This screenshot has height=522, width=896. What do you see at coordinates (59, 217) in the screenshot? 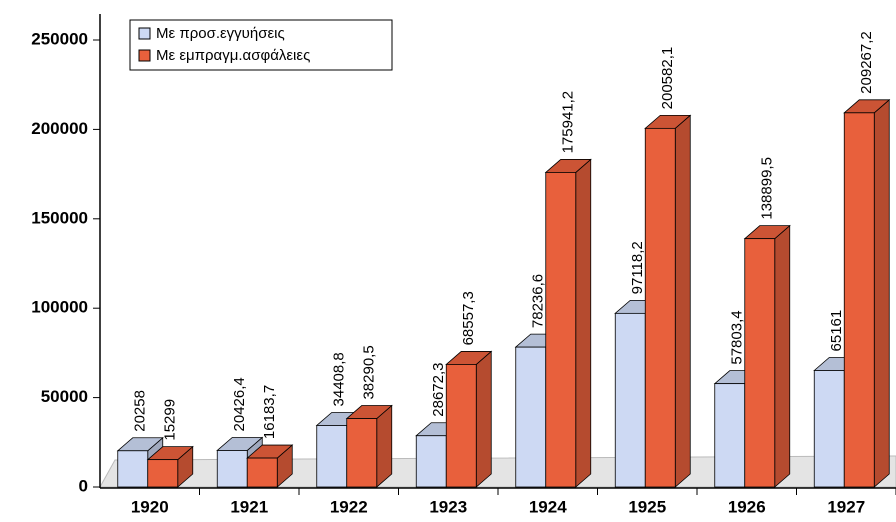
I see `y-tick-label: 150000` at bounding box center [59, 217].